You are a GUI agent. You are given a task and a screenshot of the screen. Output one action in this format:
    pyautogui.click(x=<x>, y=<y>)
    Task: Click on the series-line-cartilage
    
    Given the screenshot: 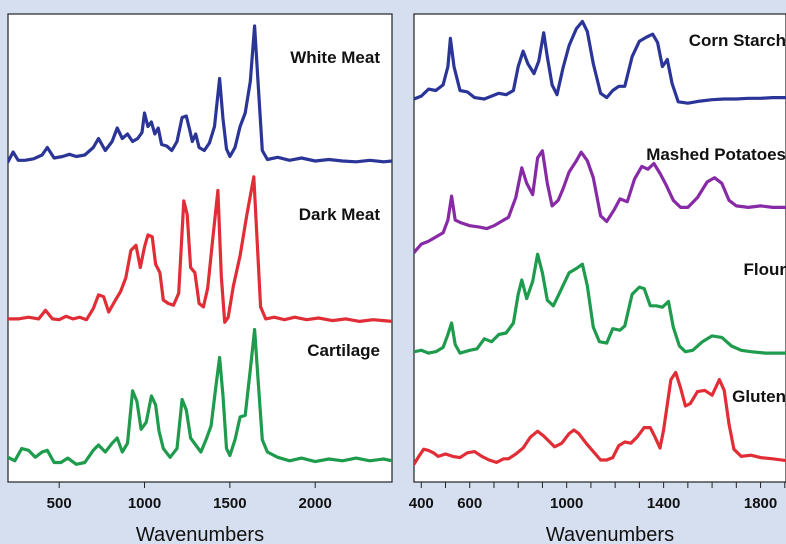 What is the action you would take?
    pyautogui.click(x=200, y=396)
    